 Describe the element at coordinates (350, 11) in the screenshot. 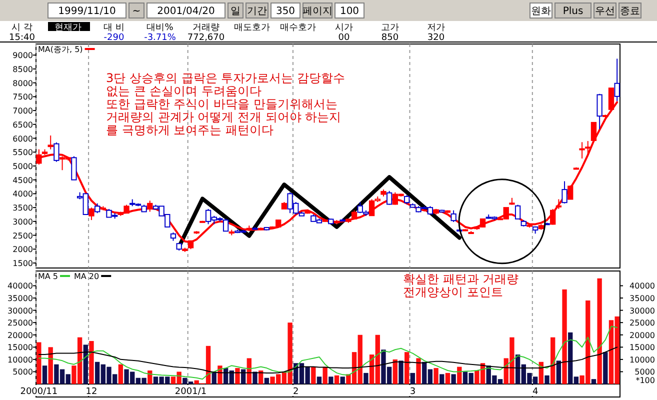

I see `text: 100` at that location.